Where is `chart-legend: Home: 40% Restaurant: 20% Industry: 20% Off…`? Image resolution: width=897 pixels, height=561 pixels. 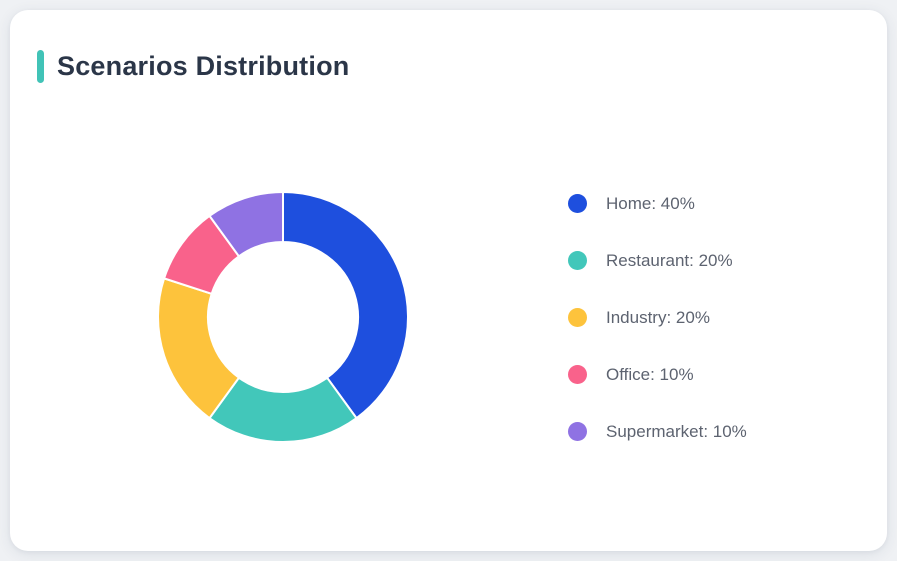 chart-legend: Home: 40% Restaurant: 20% Industry: 20% Off… is located at coordinates (657, 317).